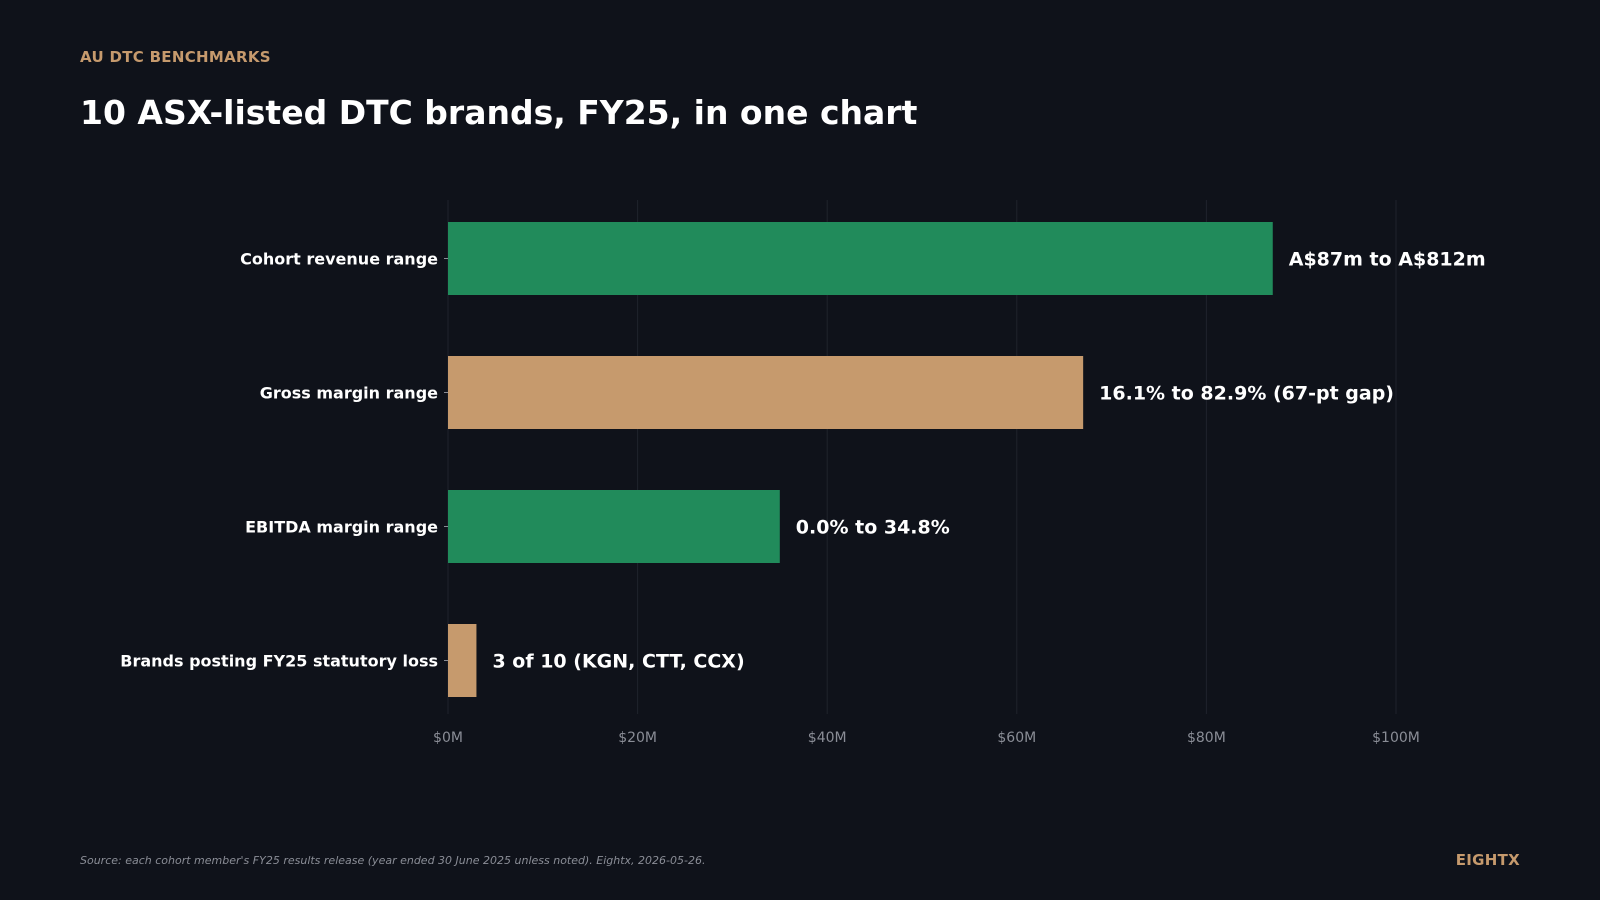 This screenshot has height=900, width=1600. What do you see at coordinates (926, 738) in the screenshot?
I see `x-axis-ticks: $0M $20M $40M $60M $80M $100M` at bounding box center [926, 738].